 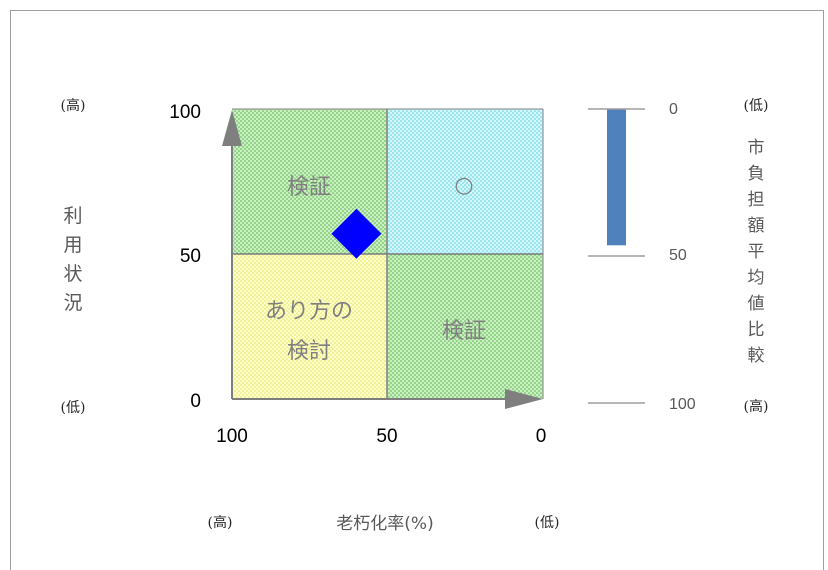 What do you see at coordinates (464, 331) in the screenshot?
I see `quadrant-bottom-right-label: 検証` at bounding box center [464, 331].